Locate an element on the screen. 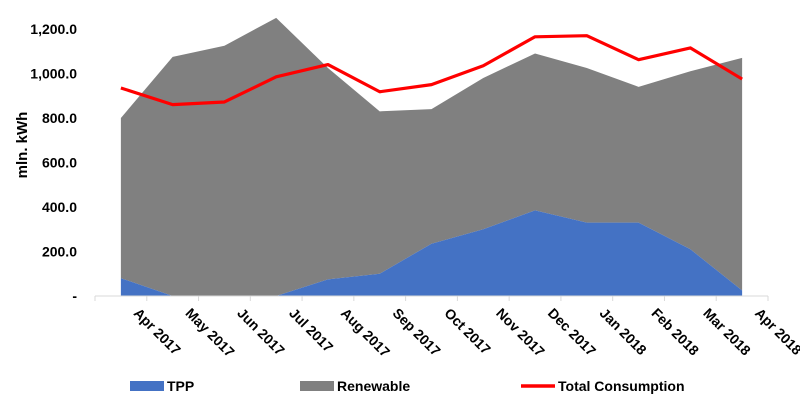 The image size is (800, 408). legend-item: Total Consumption is located at coordinates (603, 386).